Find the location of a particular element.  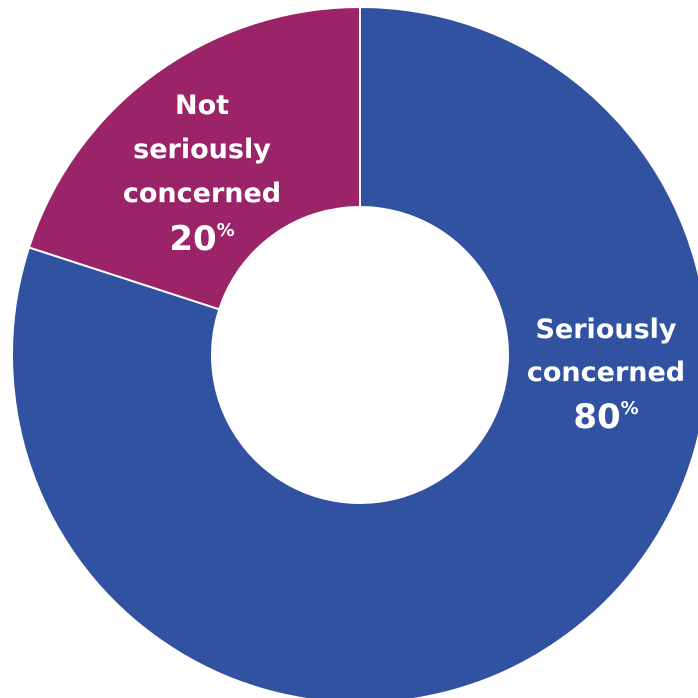

slice-value-not-seriously-concerned: 20% is located at coordinates (201, 239).